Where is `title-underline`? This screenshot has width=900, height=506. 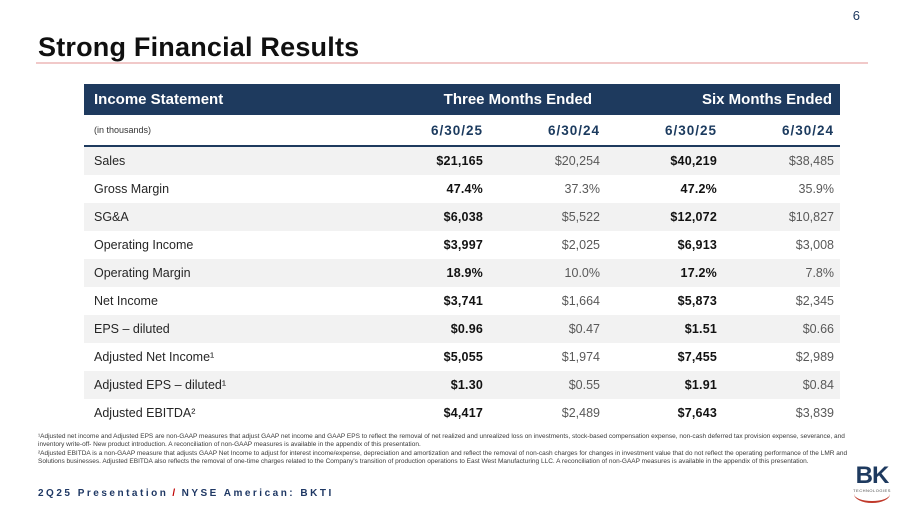
title-underline is located at coordinates (452, 63).